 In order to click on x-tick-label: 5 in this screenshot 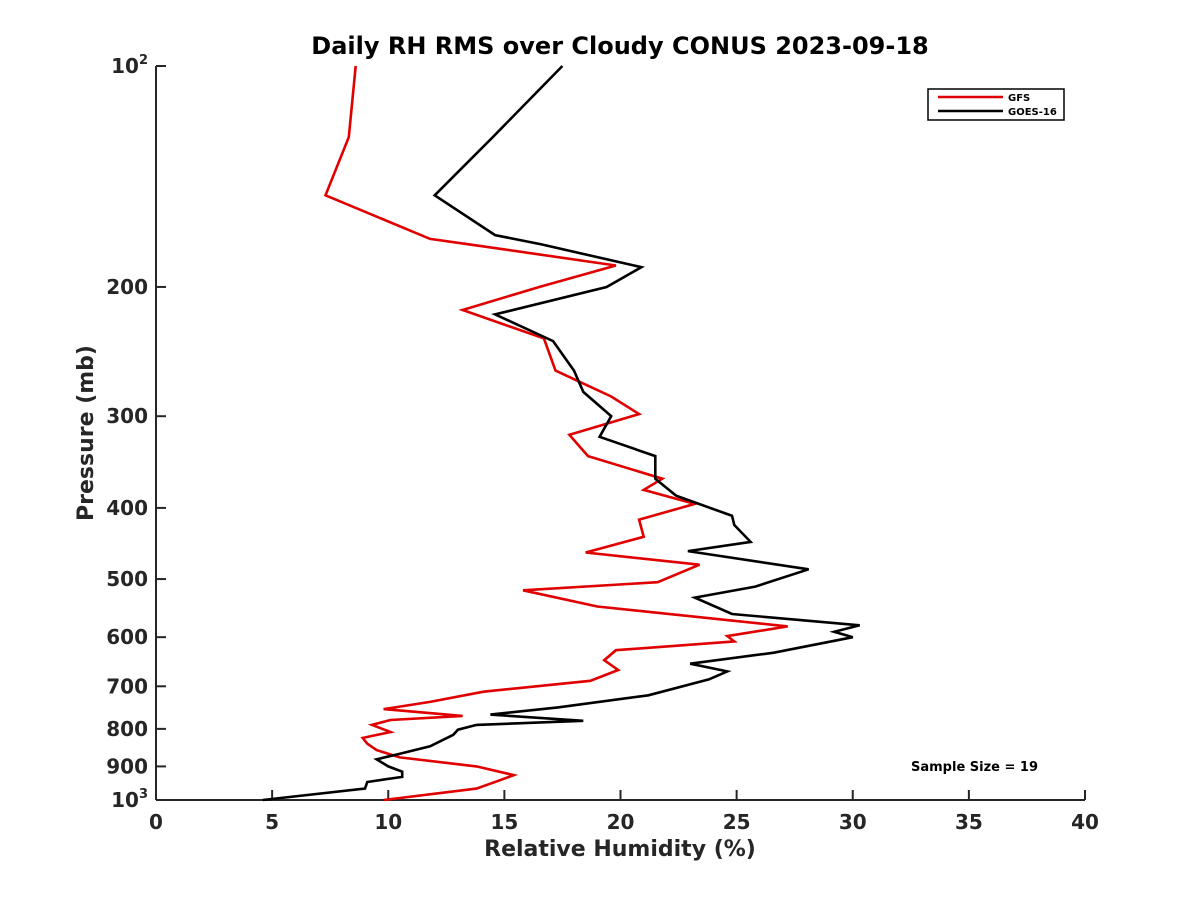, I will do `click(272, 822)`.